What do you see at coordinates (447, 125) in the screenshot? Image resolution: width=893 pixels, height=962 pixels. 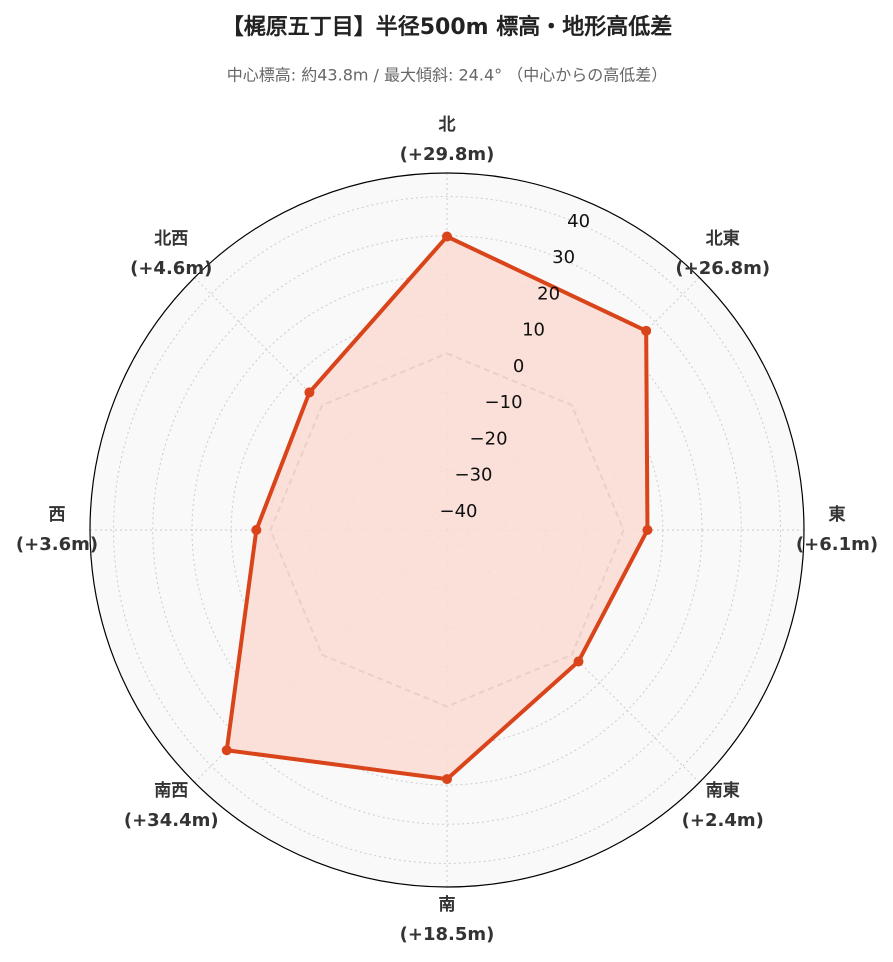 I see `category-label: 北` at bounding box center [447, 125].